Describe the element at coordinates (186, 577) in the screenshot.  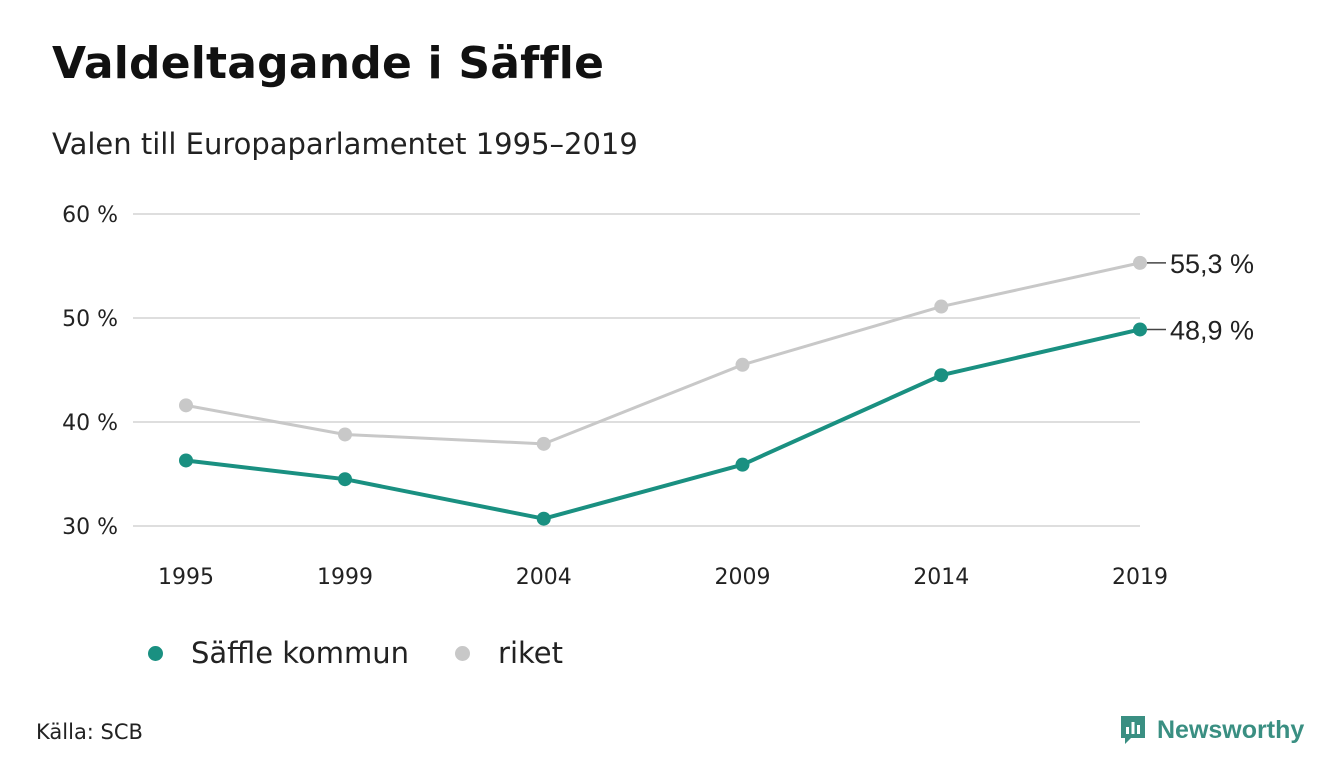
I see `x-tick-label: 1995` at that location.